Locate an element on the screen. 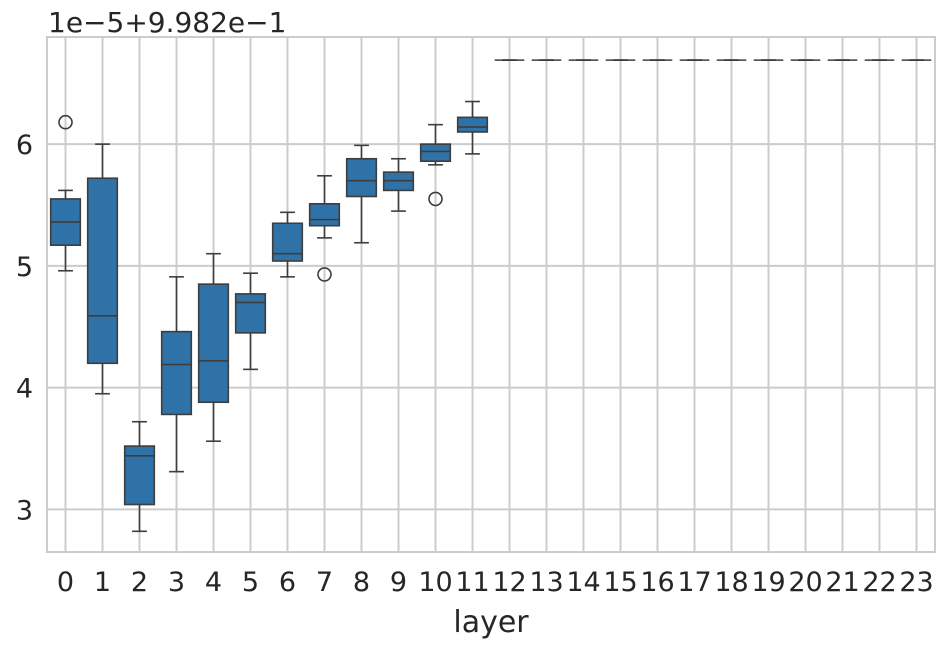 The width and height of the screenshot is (945, 648). y-tick-label: 6 is located at coordinates (24, 145).